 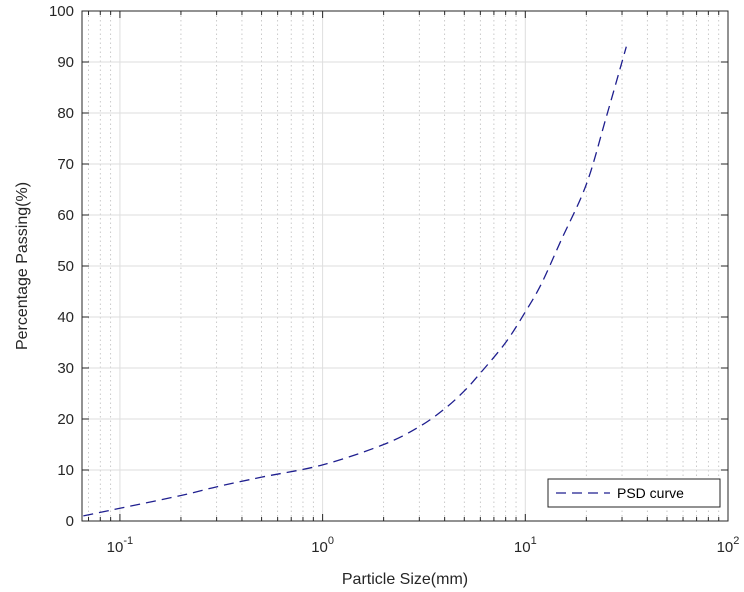 What do you see at coordinates (322, 545) in the screenshot?
I see `x-tick-label: 10⁰` at bounding box center [322, 545].